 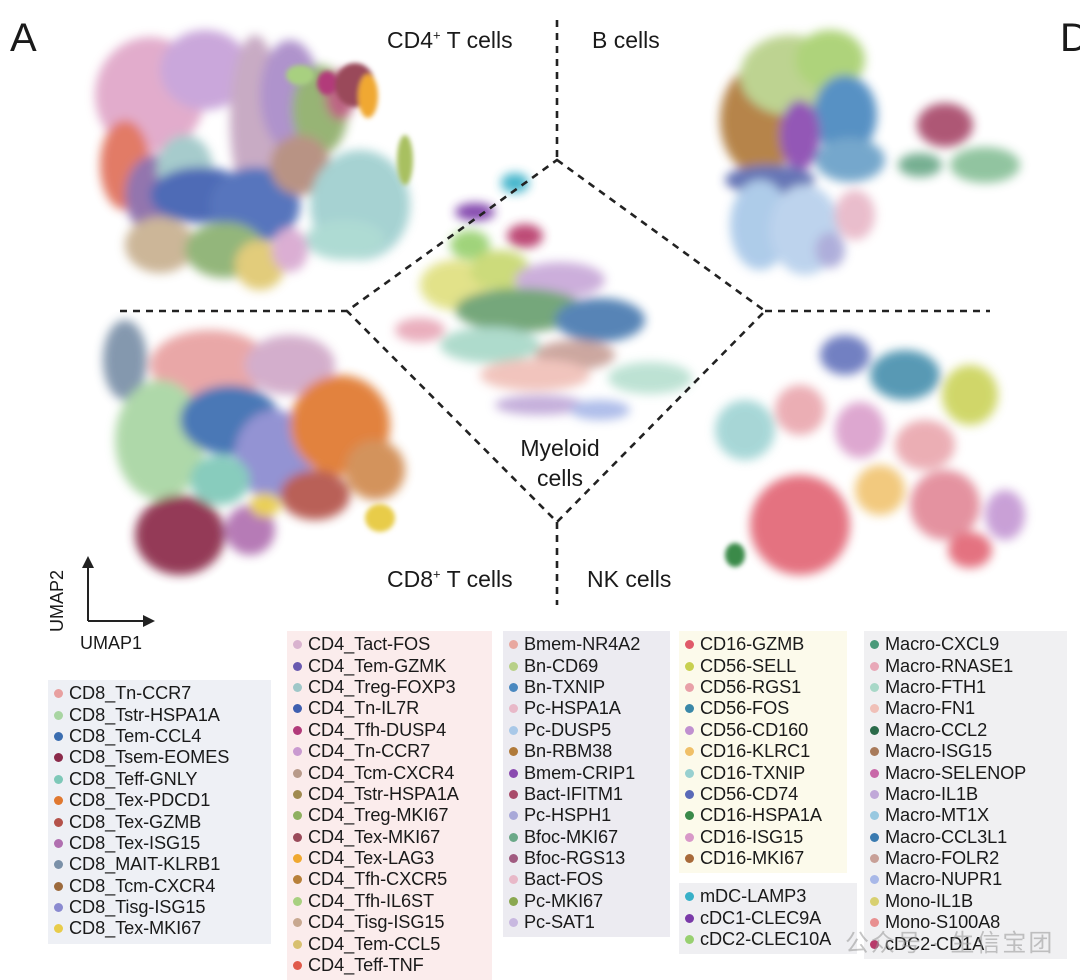 What do you see at coordinates (965, 879) in the screenshot?
I see `legend-item: Macro-NUPR1` at bounding box center [965, 879].